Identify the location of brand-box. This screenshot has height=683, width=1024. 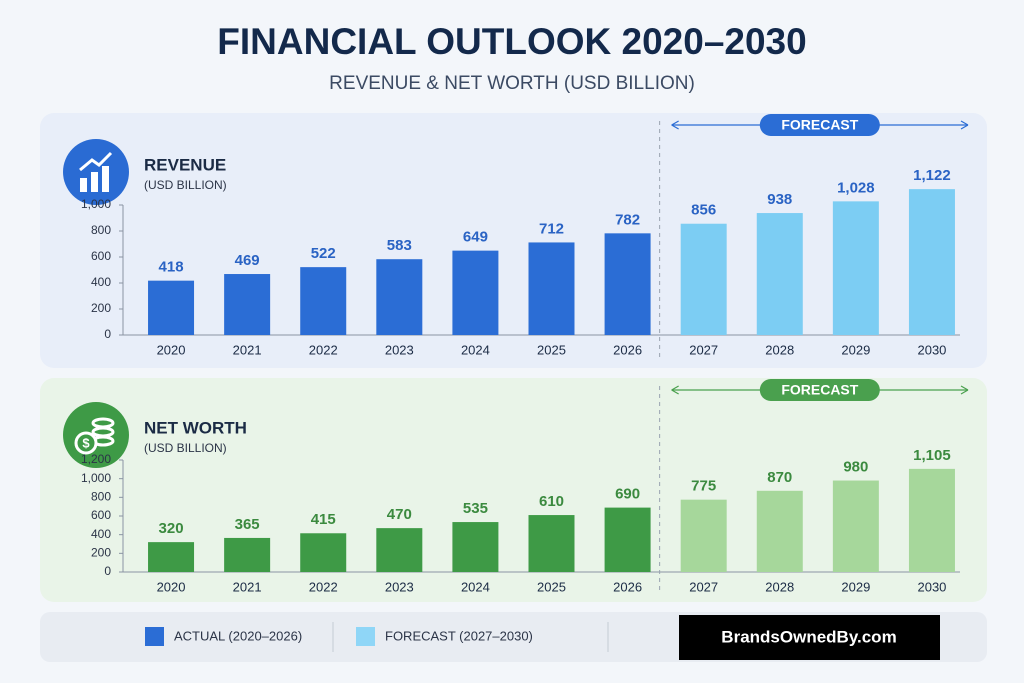
(809, 637).